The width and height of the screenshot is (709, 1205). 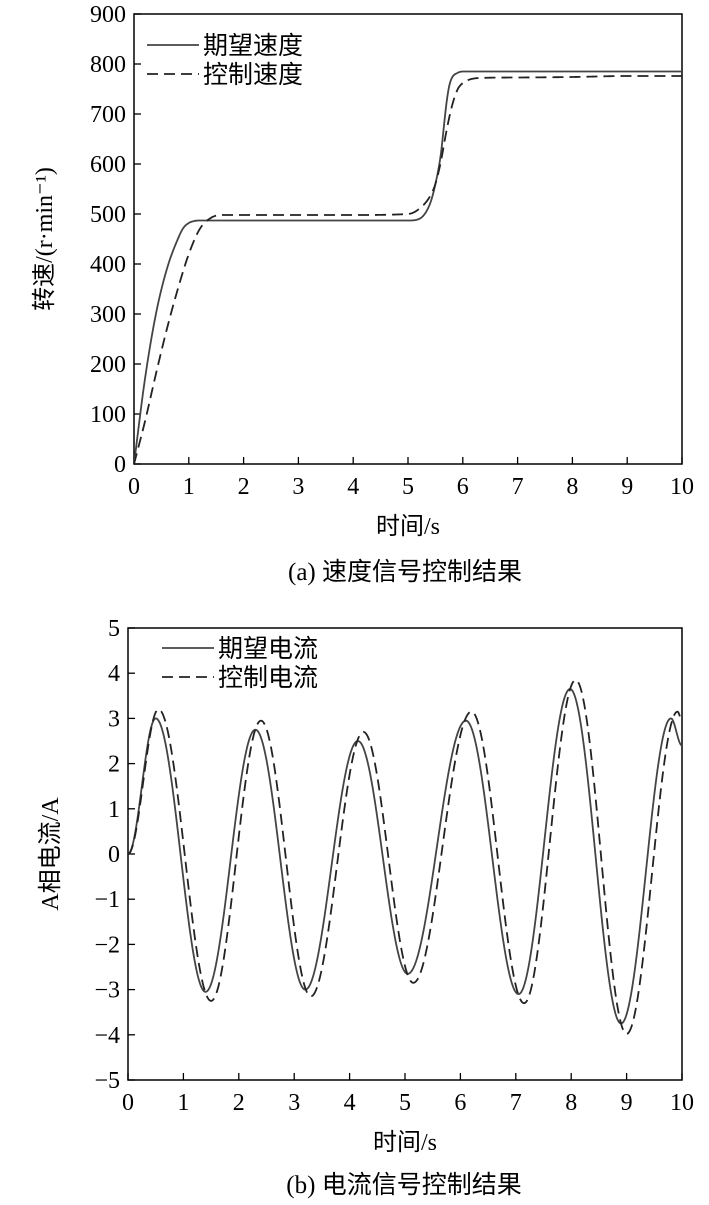 What do you see at coordinates (298, 487) in the screenshot?
I see `speed-x-tick-label: 3` at bounding box center [298, 487].